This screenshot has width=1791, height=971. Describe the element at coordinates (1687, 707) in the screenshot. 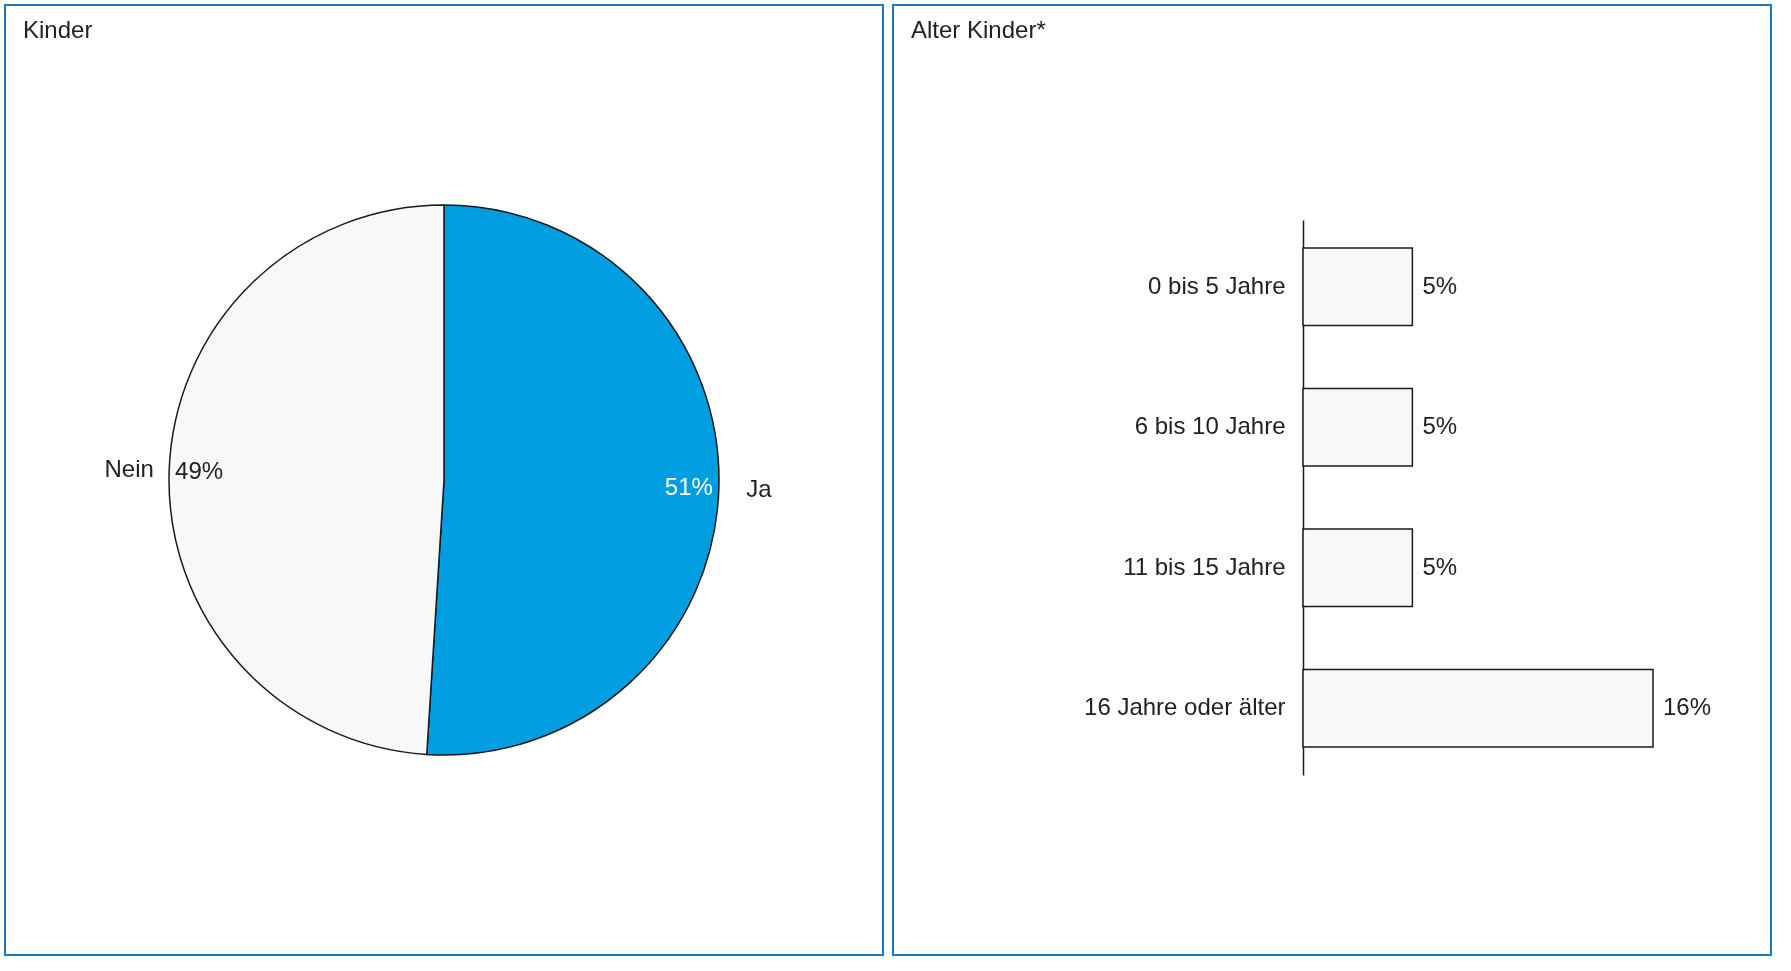

I see `data-label: 16%` at that location.